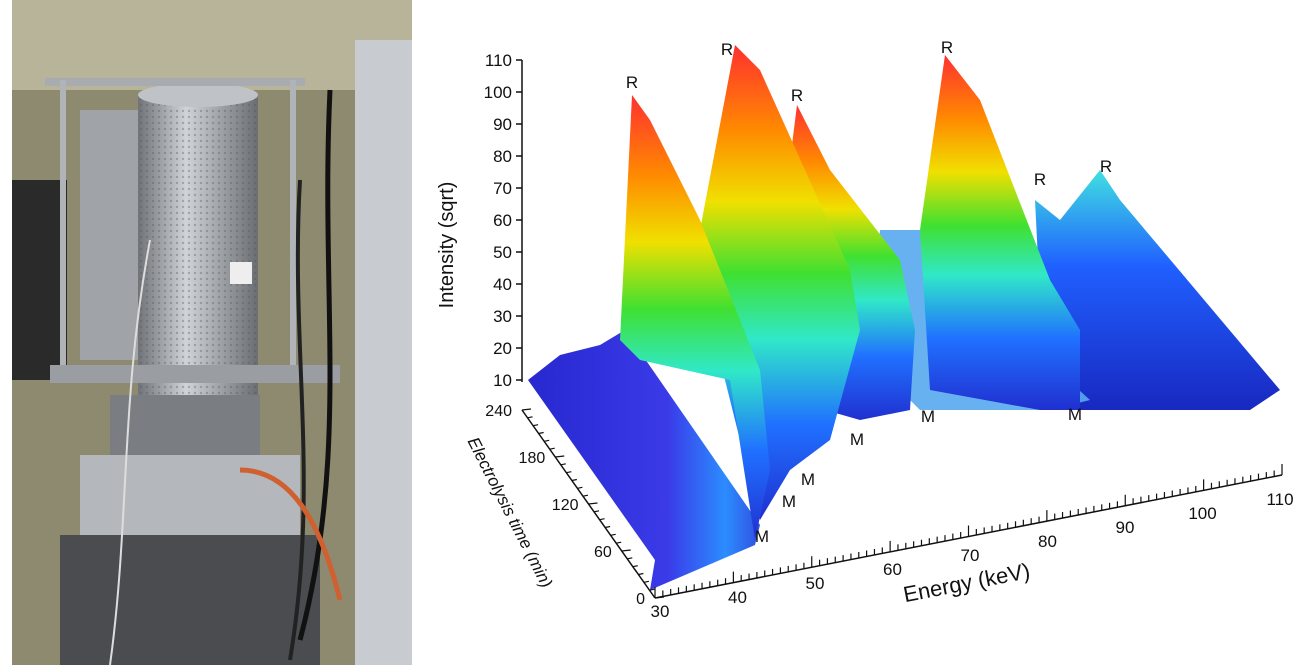  Describe the element at coordinates (1125, 527) in the screenshot. I see `x-tick-label: 90` at that location.